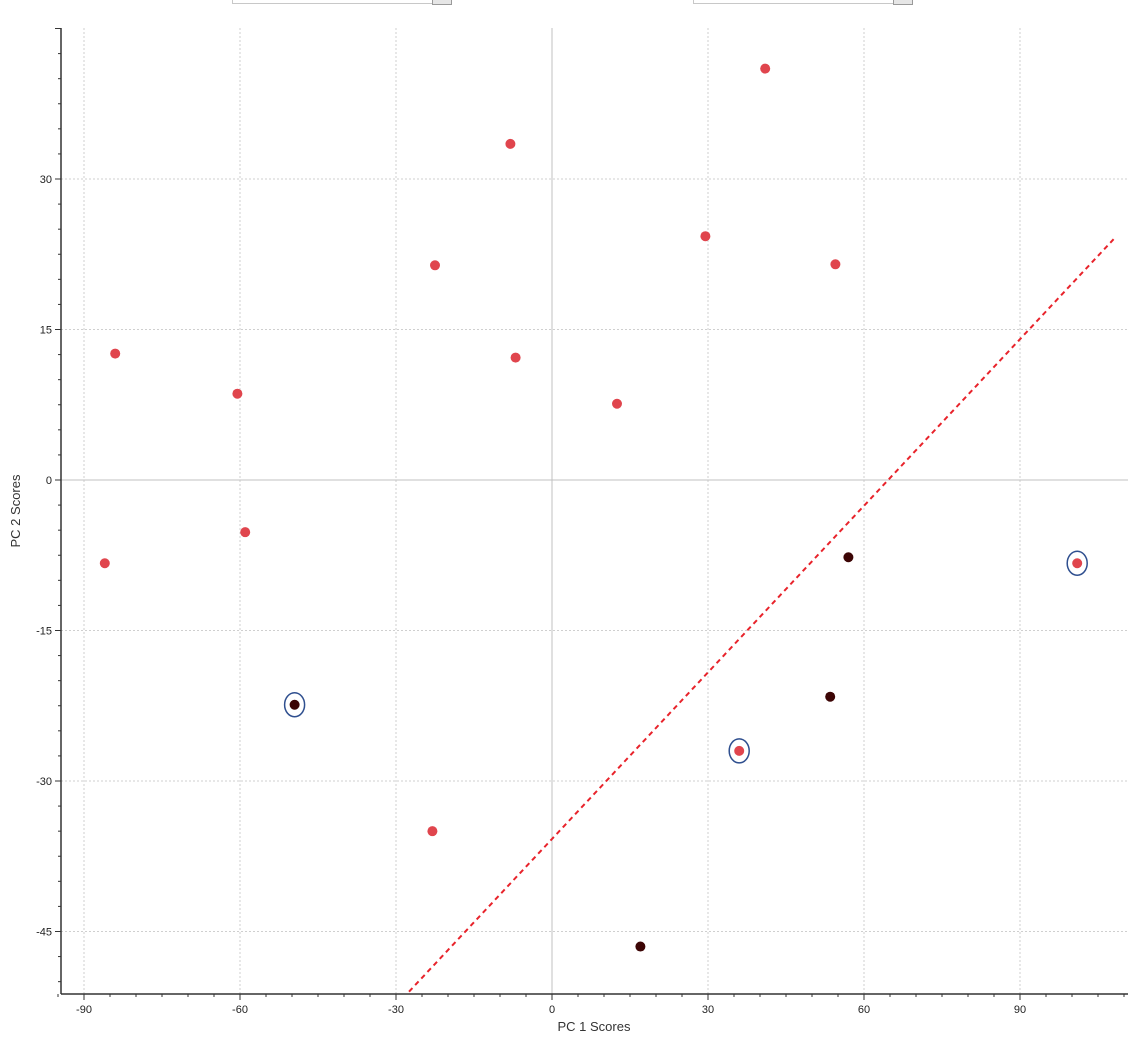 The image size is (1145, 1037). What do you see at coordinates (84, 1010) in the screenshot?
I see `x-tick-label: -90` at bounding box center [84, 1010].